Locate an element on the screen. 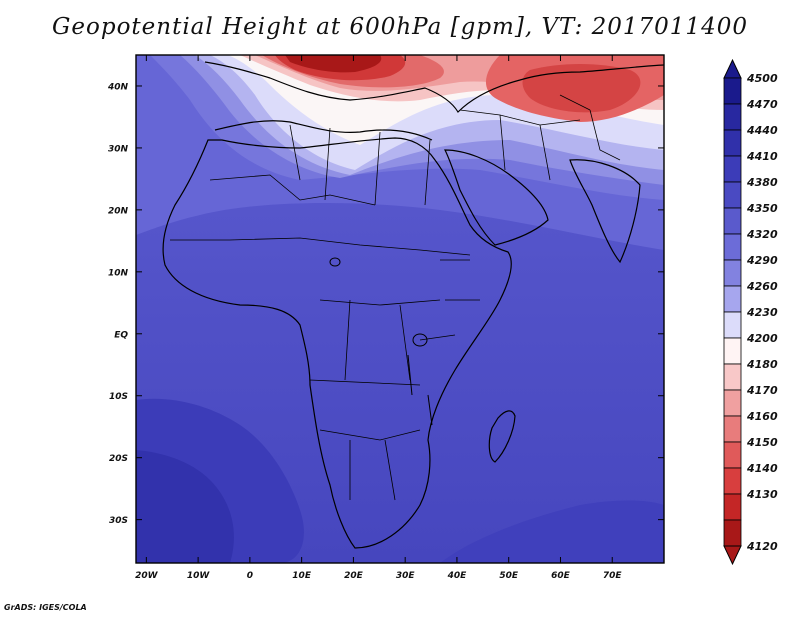 The height and width of the screenshot is (618, 800). colorbar-label: 4320 is located at coordinates (762, 234).